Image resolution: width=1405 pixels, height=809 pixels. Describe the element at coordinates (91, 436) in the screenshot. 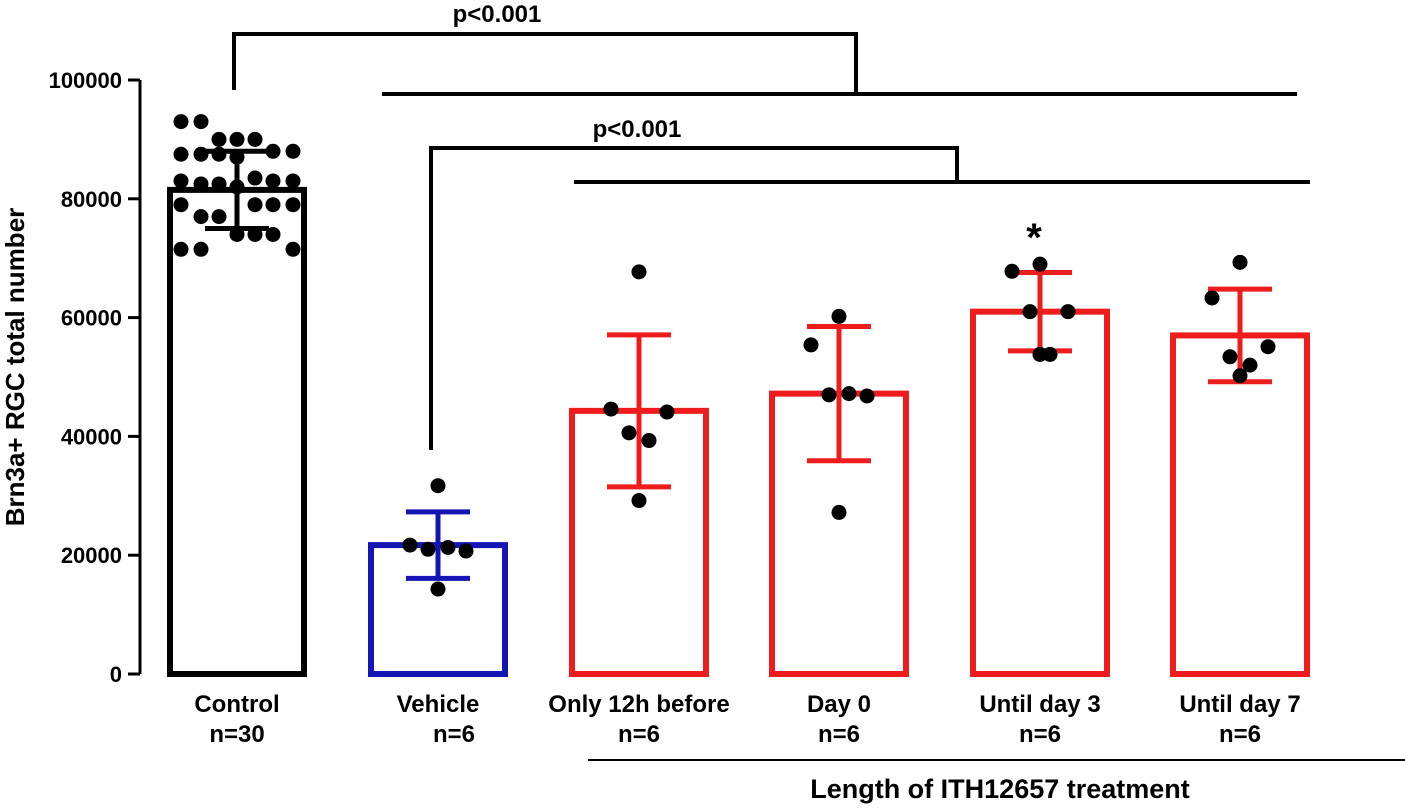

I see `y-tick-label: 40000` at that location.